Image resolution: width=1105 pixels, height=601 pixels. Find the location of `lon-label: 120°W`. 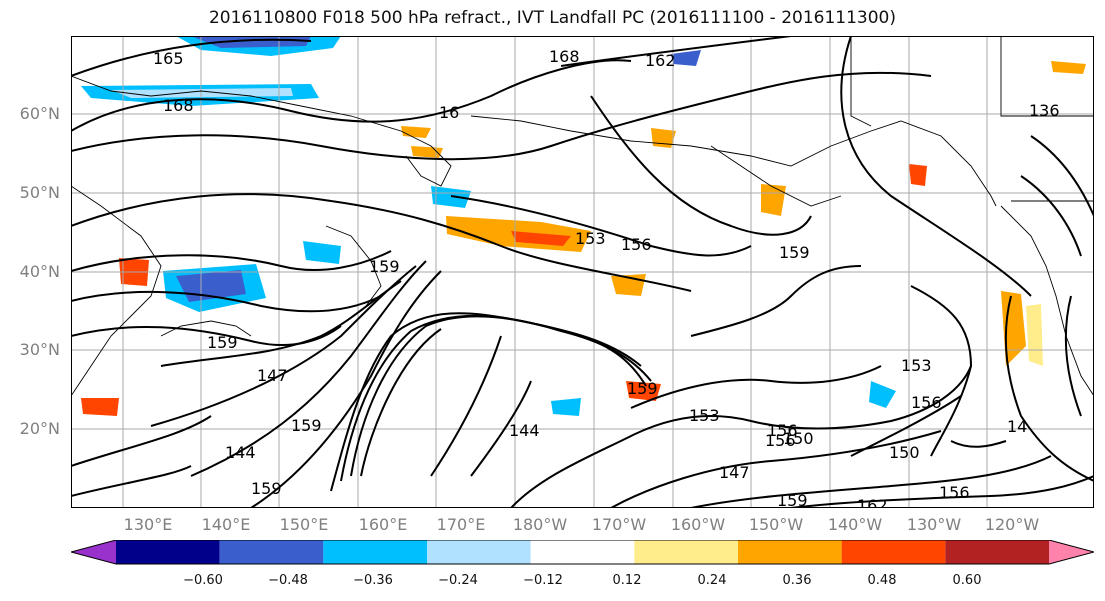

lon-label: 120°W is located at coordinates (1012, 524).